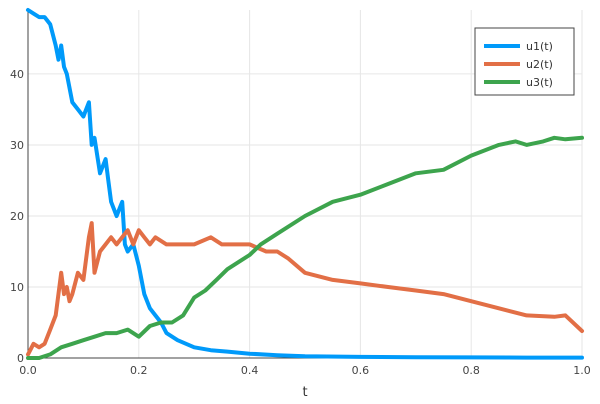 This screenshot has height=404, width=600. Describe the element at coordinates (17, 287) in the screenshot. I see `y-tick-label: 10` at that location.